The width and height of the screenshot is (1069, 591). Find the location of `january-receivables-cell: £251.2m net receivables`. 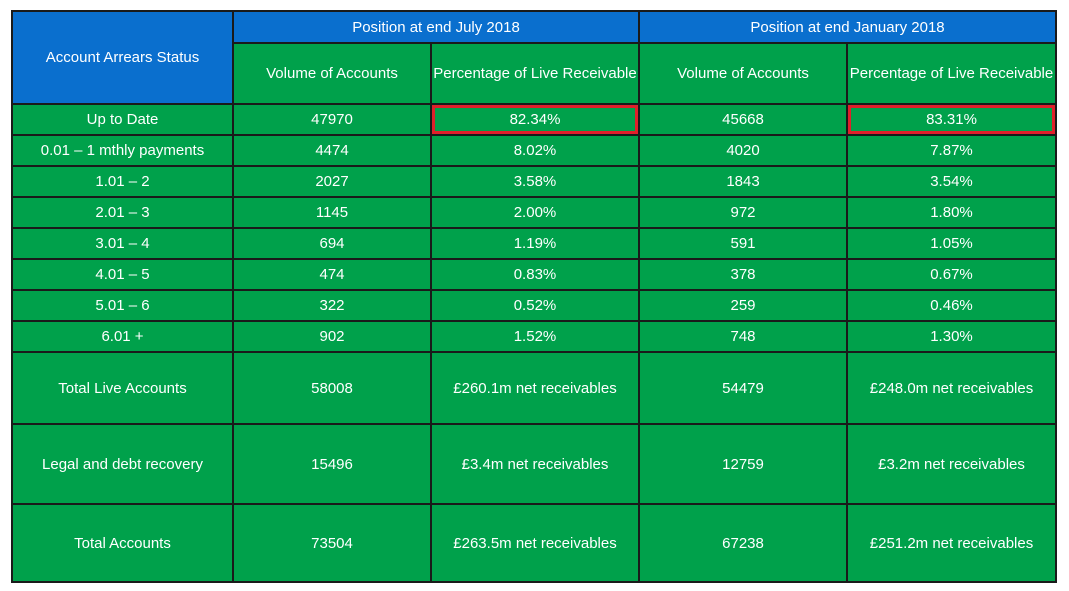

january-receivables-cell: £251.2m net receivables is located at coordinates (951, 543).